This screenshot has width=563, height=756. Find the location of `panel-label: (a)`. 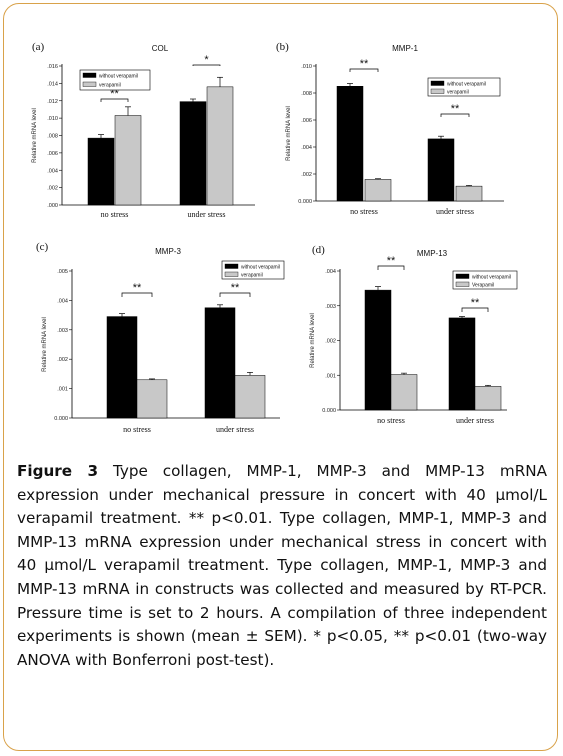

panel-label: (a) is located at coordinates (38, 47).